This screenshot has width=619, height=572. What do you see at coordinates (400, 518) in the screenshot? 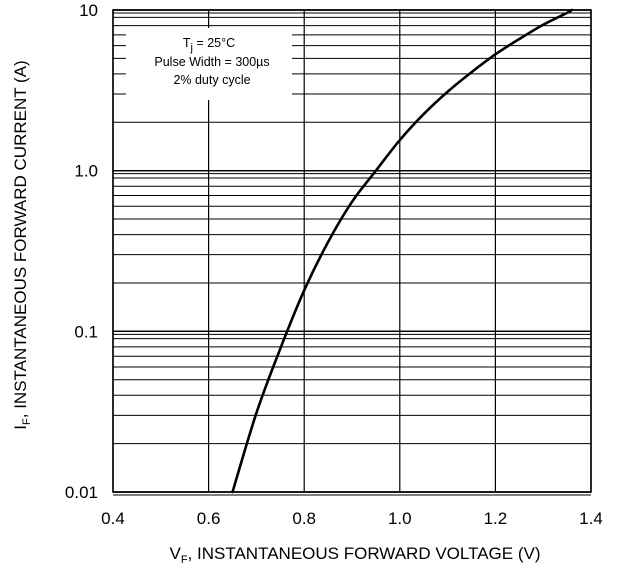
I see `x-tick-label: 1.0` at bounding box center [400, 518].